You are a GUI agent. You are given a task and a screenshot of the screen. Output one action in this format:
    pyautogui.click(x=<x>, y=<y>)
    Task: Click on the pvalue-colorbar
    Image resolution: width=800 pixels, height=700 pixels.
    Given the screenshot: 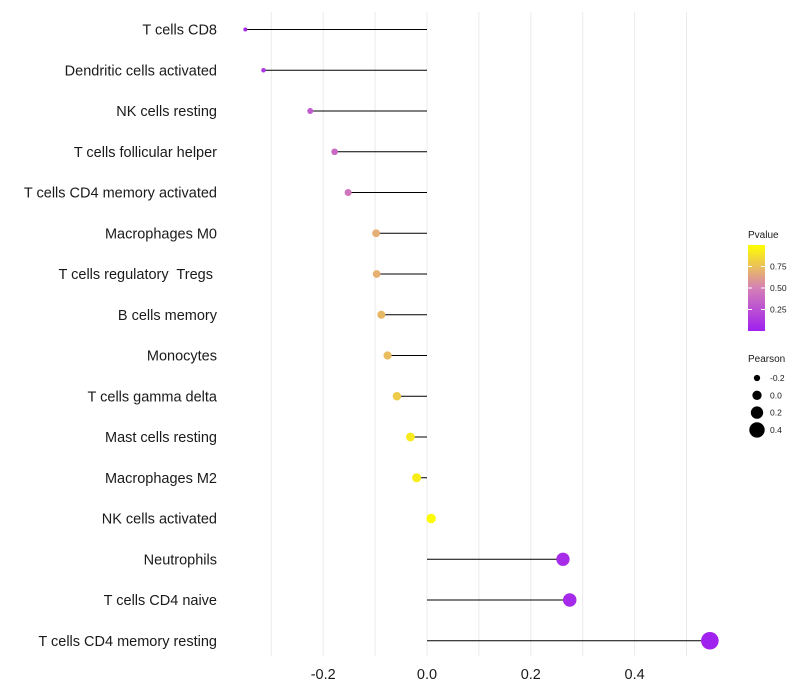 What is the action you would take?
    pyautogui.click(x=756, y=288)
    